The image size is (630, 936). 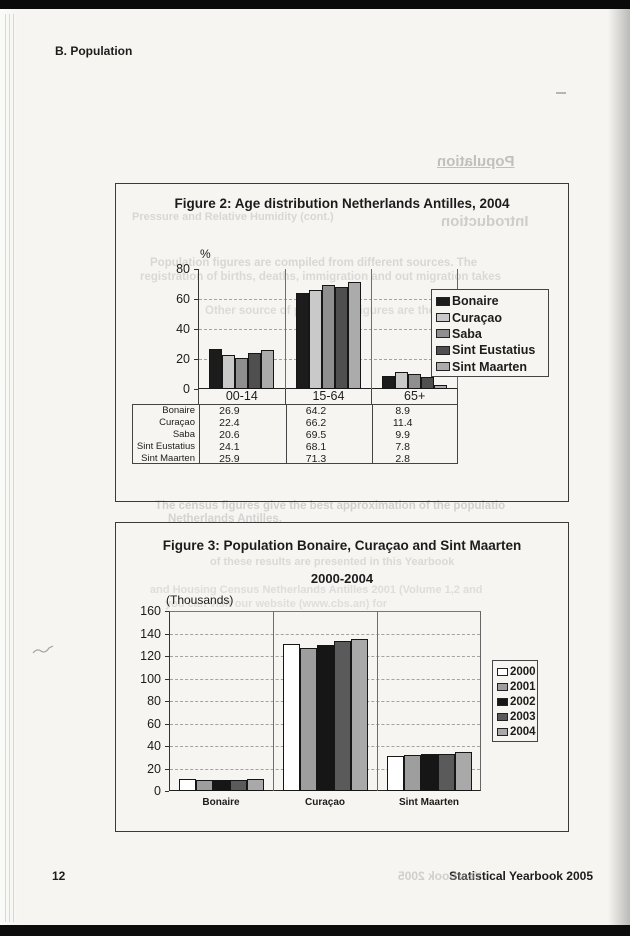 What do you see at coordinates (412, 773) in the screenshot?
I see `bar-2001-Sint Maarten` at bounding box center [412, 773].